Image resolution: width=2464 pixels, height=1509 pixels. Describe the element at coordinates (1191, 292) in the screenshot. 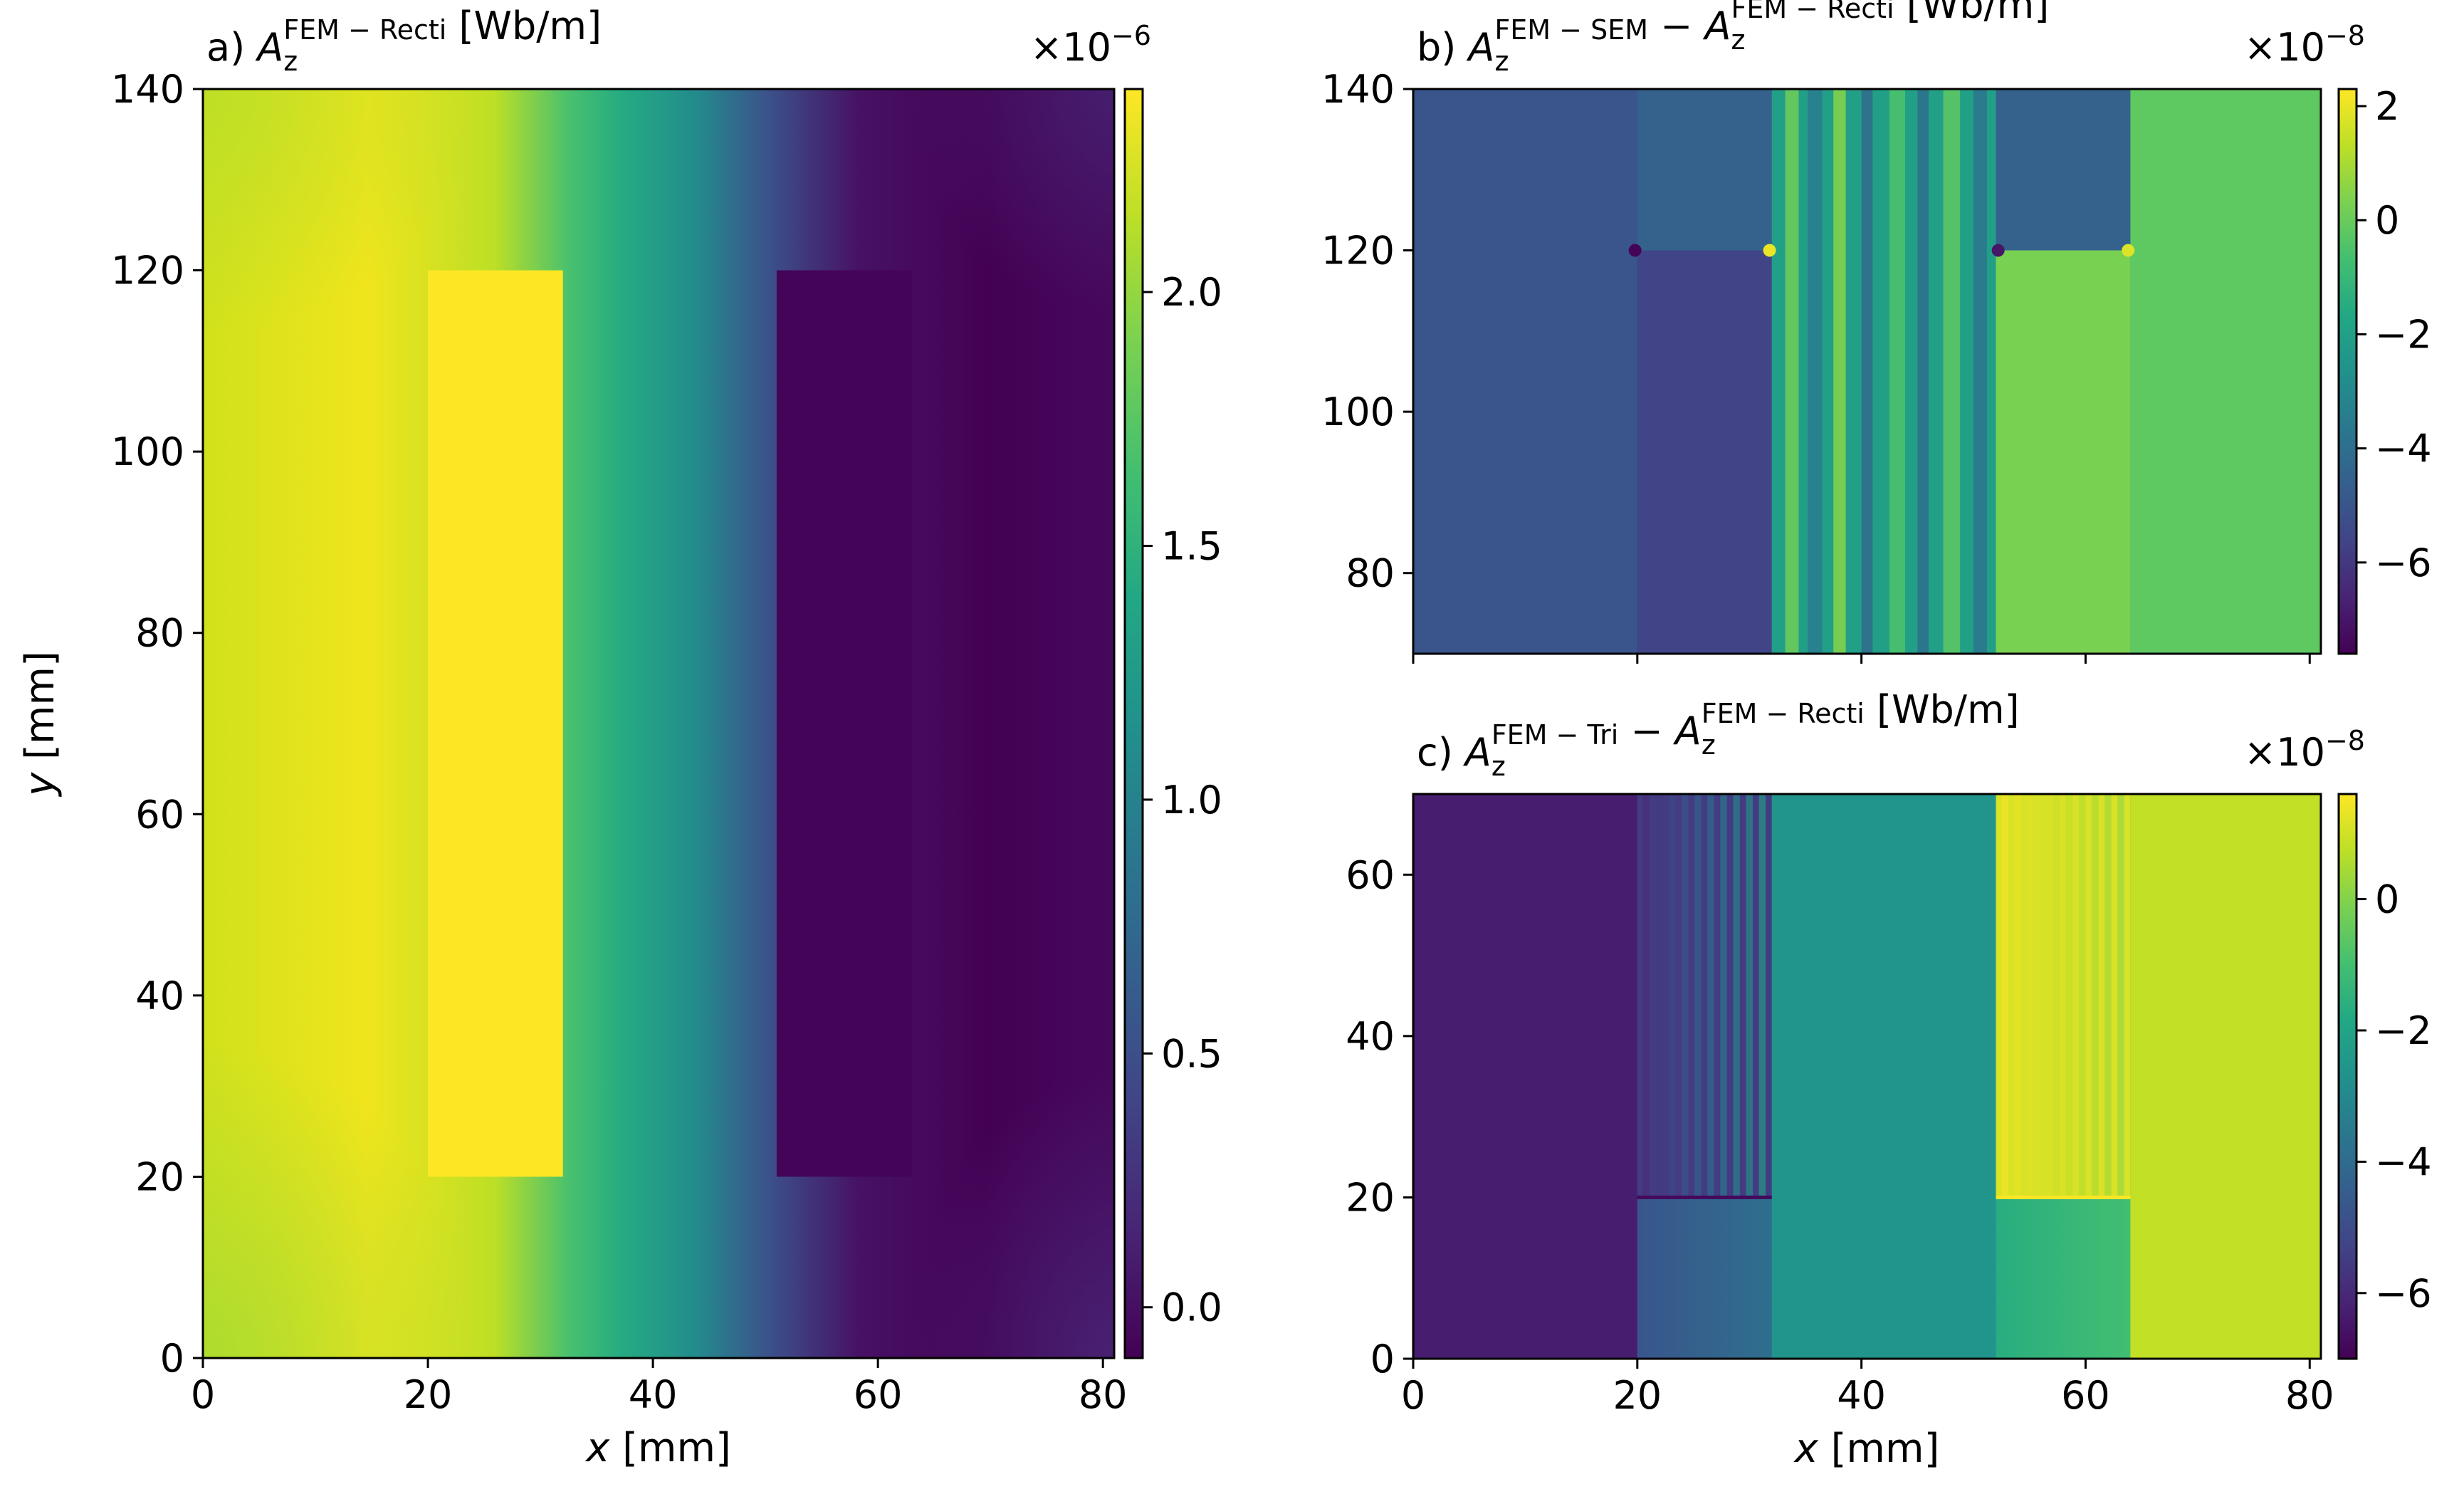

I see `colorbar-tick-label: 2.0` at that location.